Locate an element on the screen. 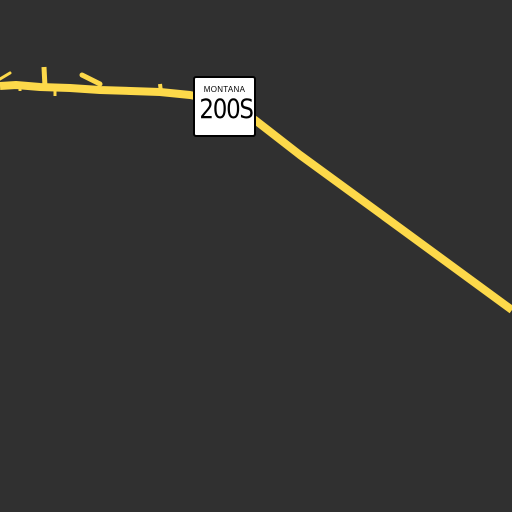 This screenshot has height=512, width=512. route-shield: MONTANA 200S is located at coordinates (224, 106).